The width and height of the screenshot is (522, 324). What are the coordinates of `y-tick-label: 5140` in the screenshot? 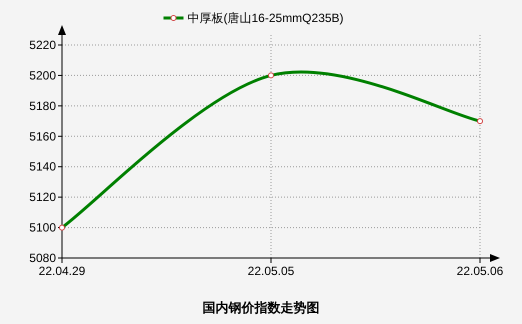 It's located at (42, 167).